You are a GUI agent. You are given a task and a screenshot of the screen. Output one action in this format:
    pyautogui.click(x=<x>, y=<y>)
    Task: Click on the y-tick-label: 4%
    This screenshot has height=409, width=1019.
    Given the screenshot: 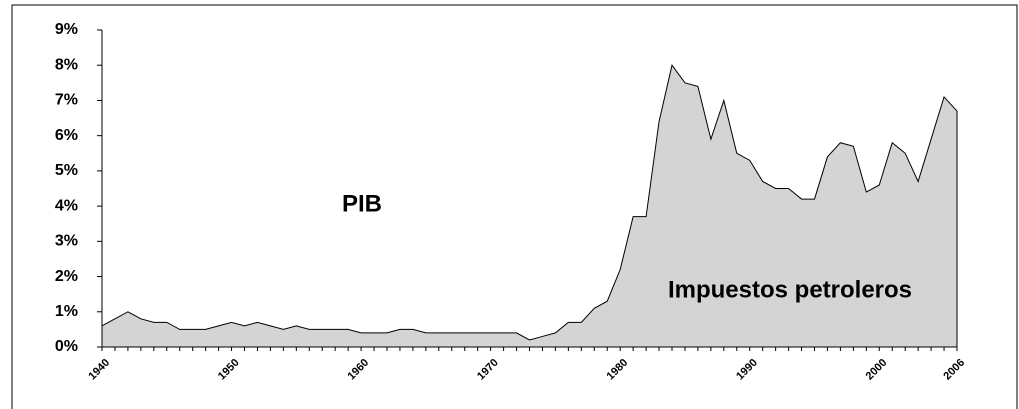 What is the action you would take?
    pyautogui.click(x=66, y=205)
    